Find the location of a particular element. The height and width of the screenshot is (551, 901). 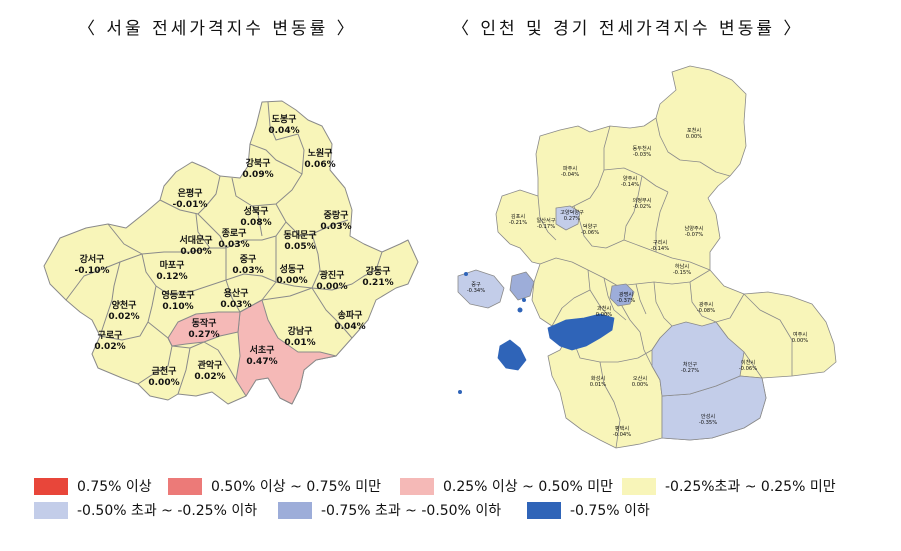

gyeonggi-region-value-label: 0.27% is located at coordinates (572, 219).